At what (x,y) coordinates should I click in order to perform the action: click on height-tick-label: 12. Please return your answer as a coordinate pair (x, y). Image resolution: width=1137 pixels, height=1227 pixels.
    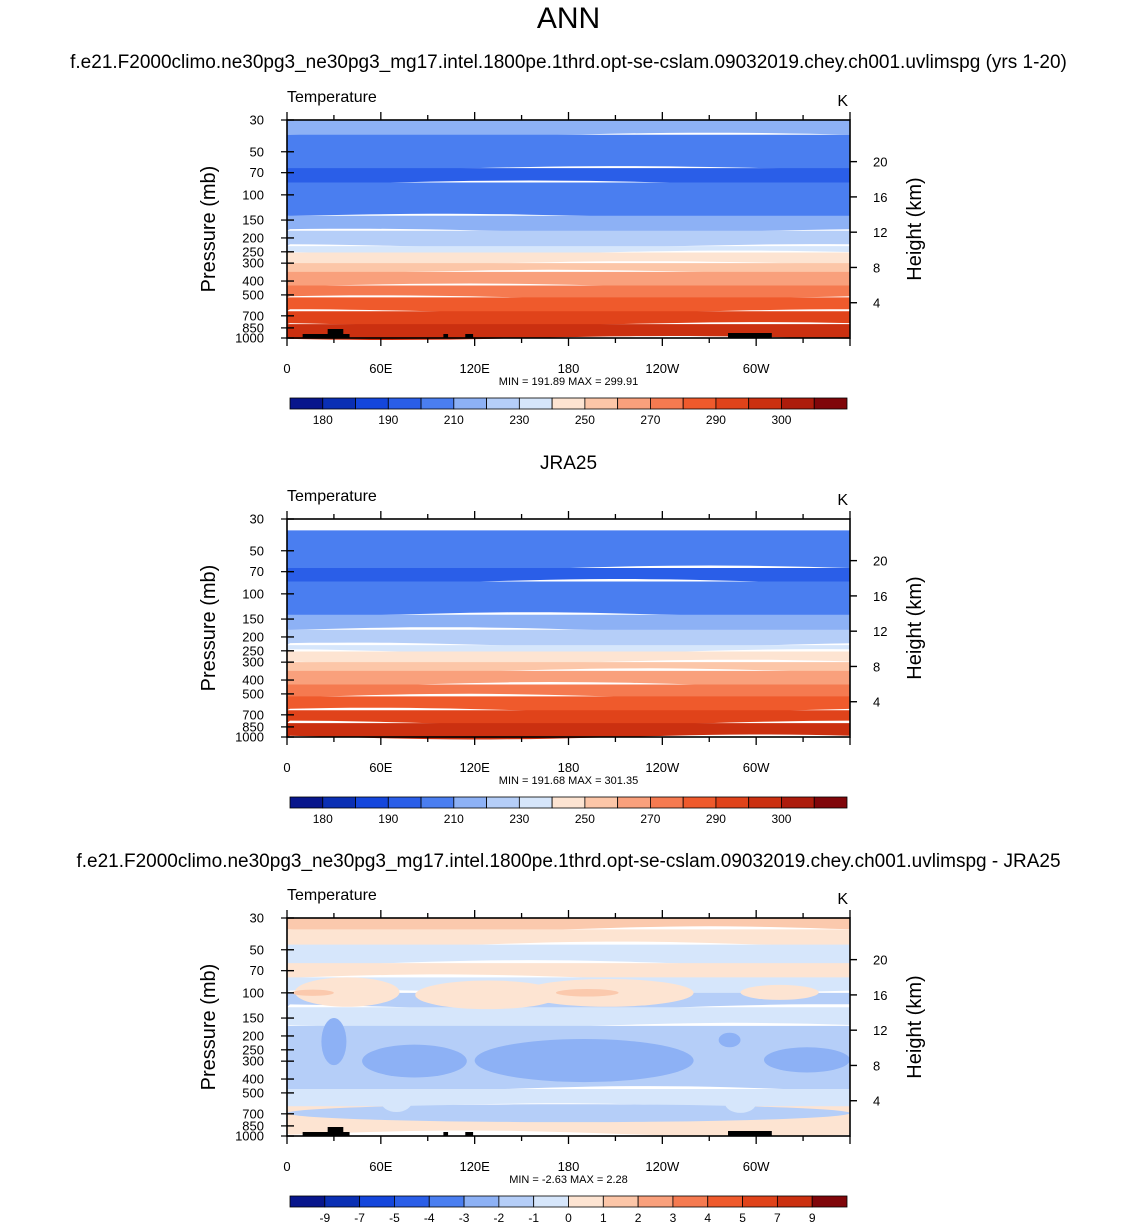
    Looking at the image, I should click on (880, 1030).